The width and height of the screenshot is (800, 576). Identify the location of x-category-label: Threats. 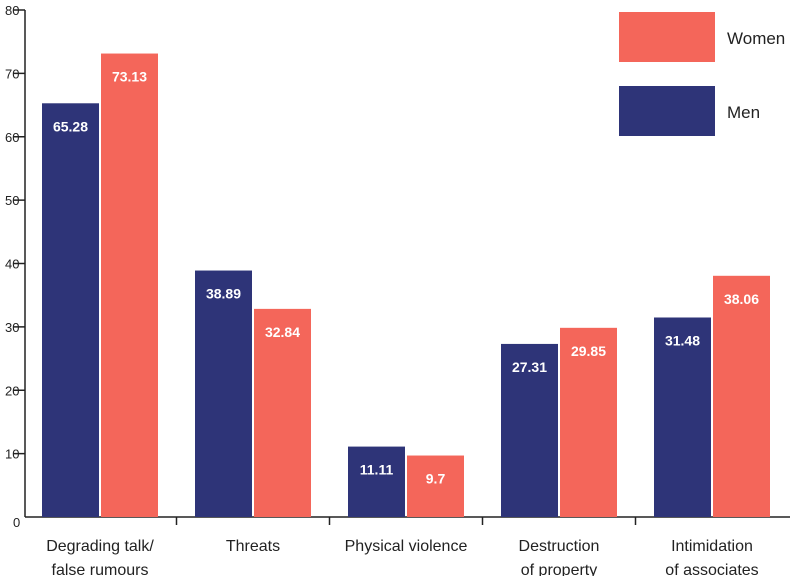
(253, 546).